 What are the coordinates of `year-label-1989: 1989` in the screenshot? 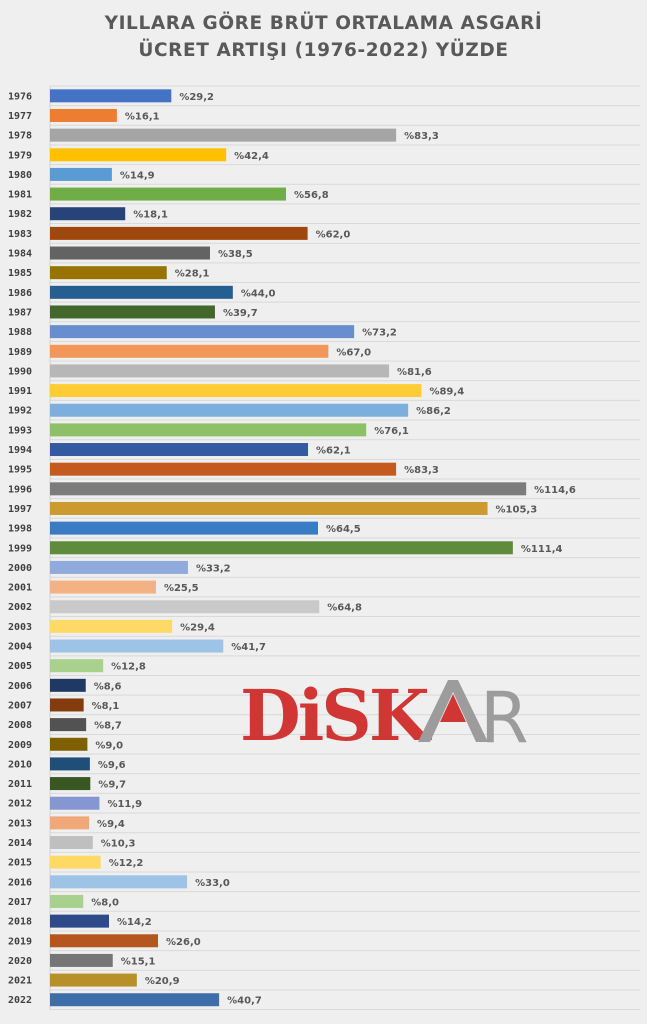 It's located at (20, 352).